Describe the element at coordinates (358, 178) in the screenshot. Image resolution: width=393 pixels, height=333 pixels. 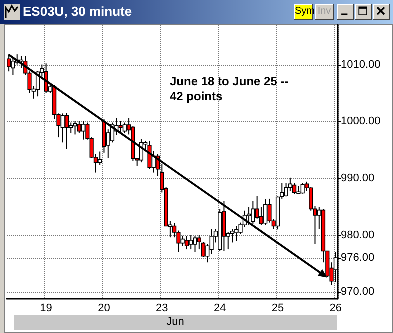
I see `y-tick-label: 990.00` at that location.